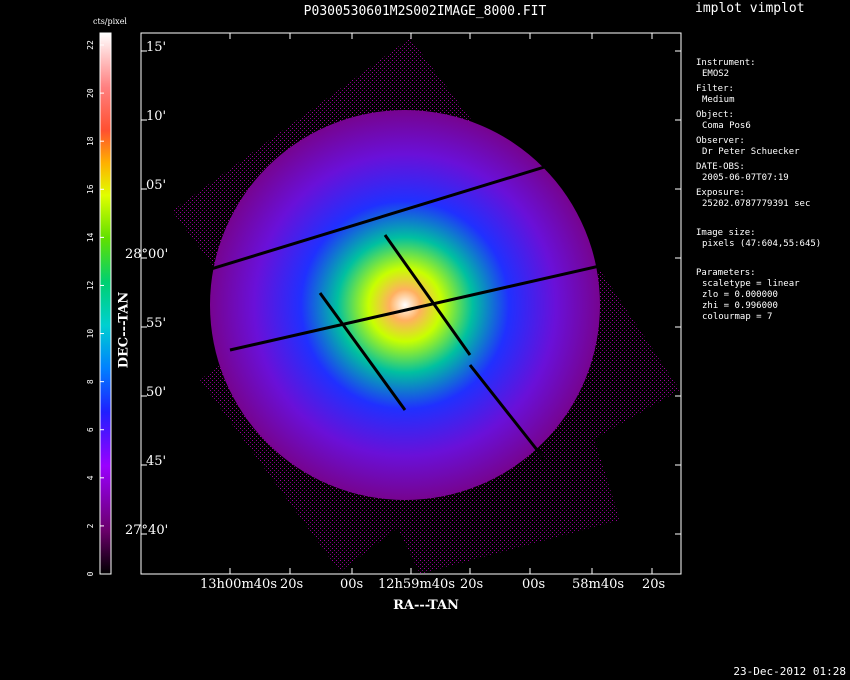 This screenshot has height=680, width=850. Describe the element at coordinates (715, 89) in the screenshot. I see `filter-label: Filter:` at that location.